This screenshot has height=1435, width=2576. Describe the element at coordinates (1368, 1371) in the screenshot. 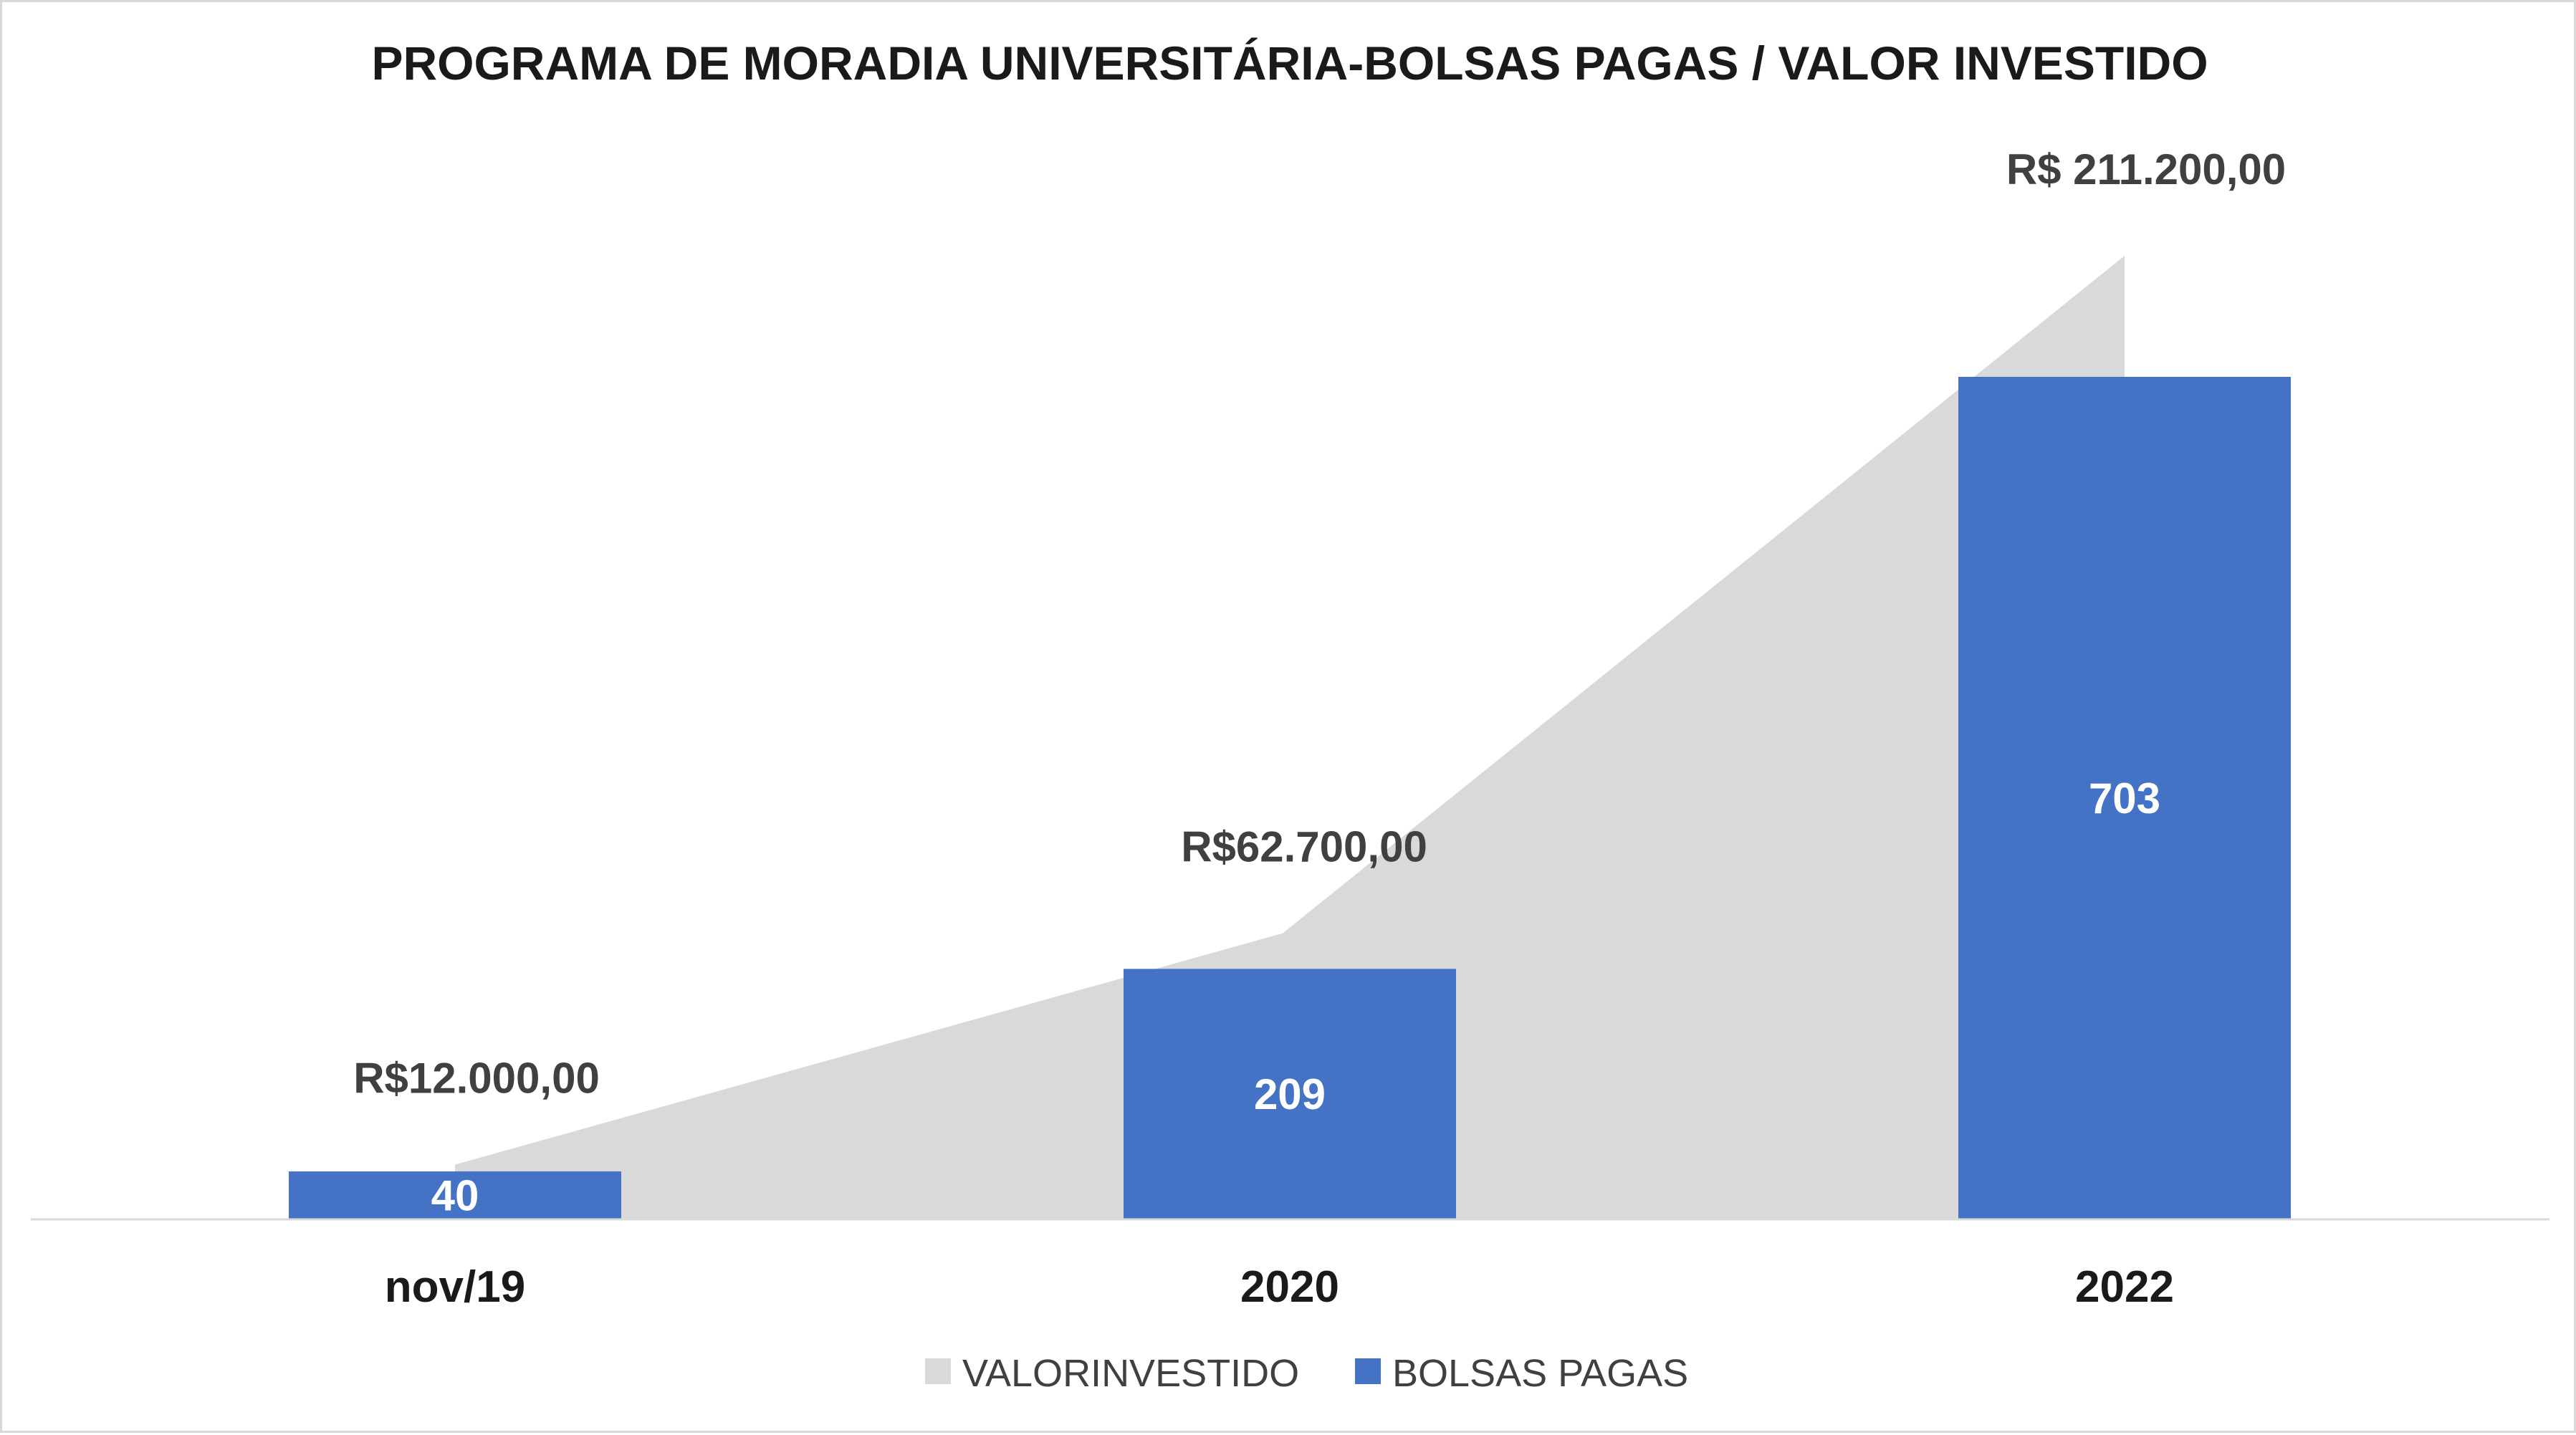

I see `legend-swatch-bolsas-pagas` at that location.